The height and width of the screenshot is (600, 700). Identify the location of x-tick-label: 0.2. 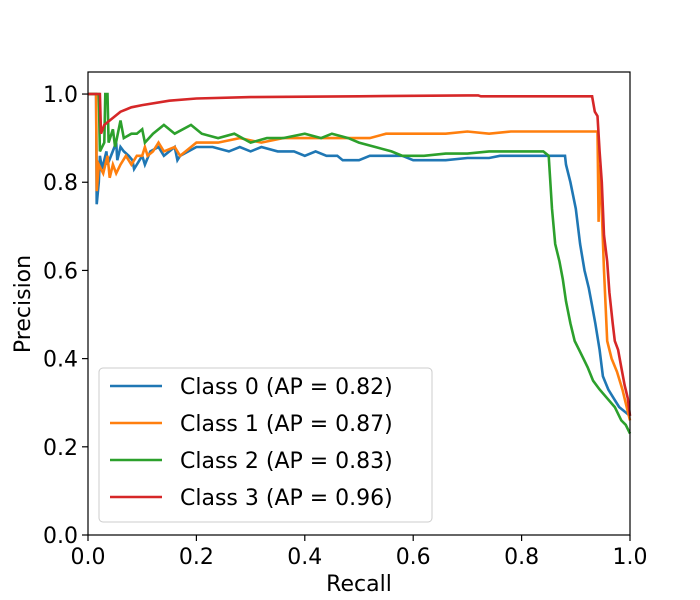
(196, 557).